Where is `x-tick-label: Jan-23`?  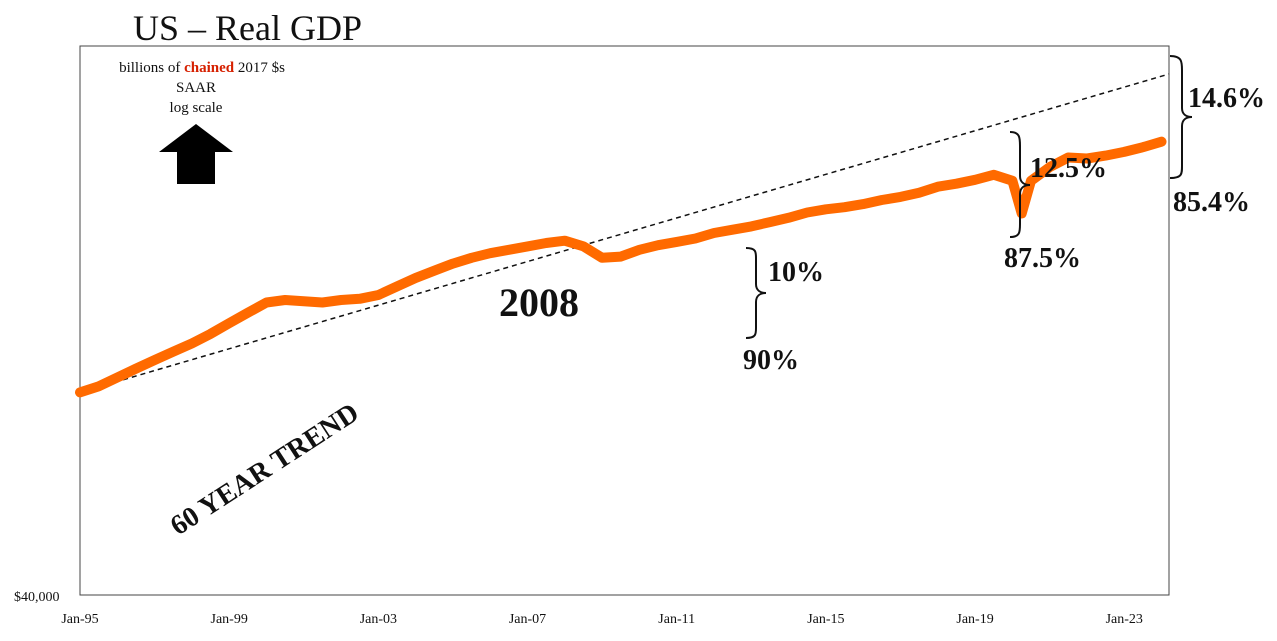 x-tick-label: Jan-23 is located at coordinates (1124, 619).